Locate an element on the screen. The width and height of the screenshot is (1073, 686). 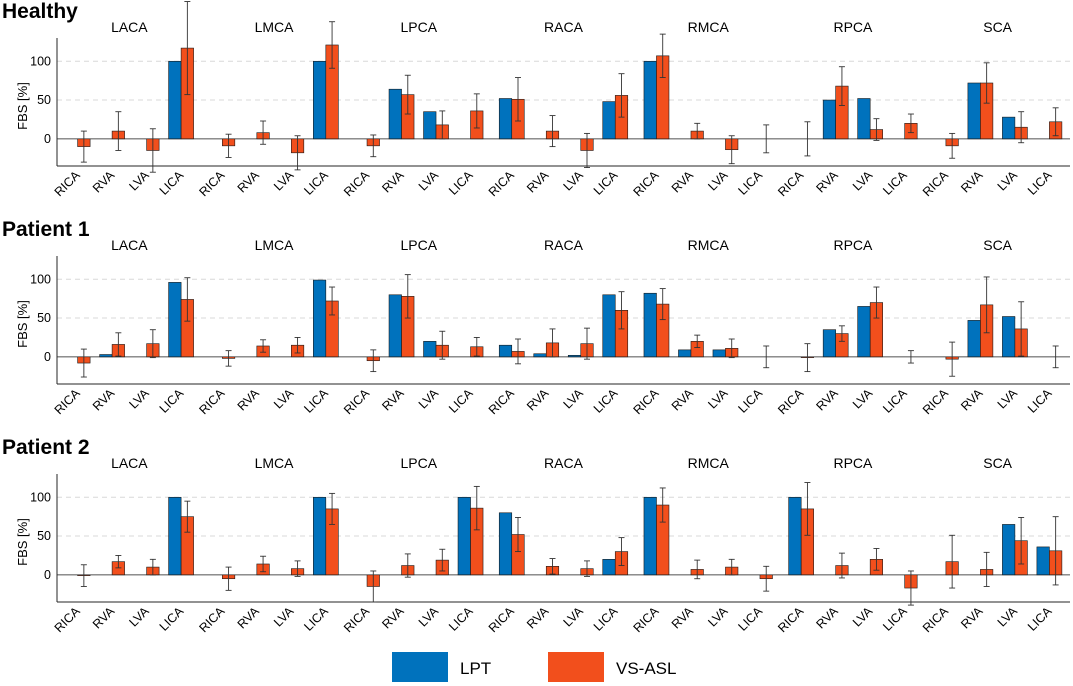
y-tick-label: 100 is located at coordinates (40, 279).